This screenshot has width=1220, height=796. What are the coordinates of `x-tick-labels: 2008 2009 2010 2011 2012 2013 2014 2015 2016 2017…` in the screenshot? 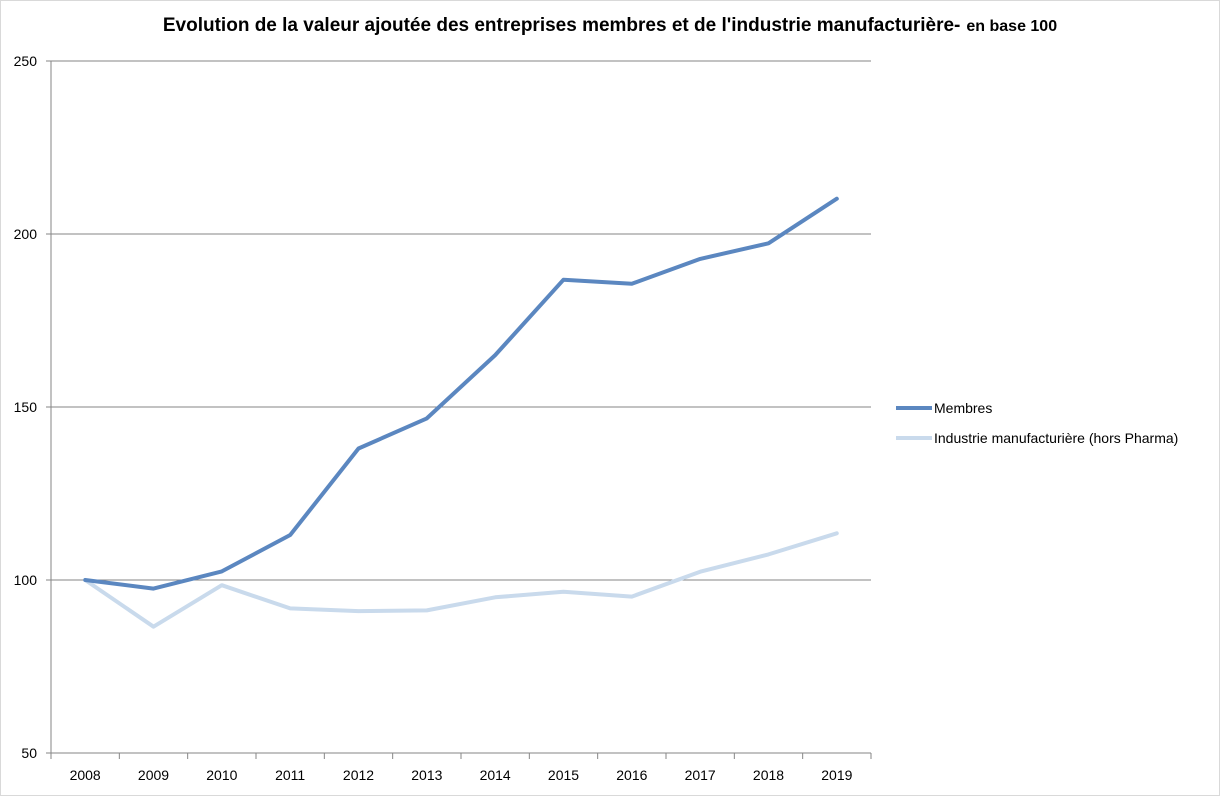 It's located at (461, 775).